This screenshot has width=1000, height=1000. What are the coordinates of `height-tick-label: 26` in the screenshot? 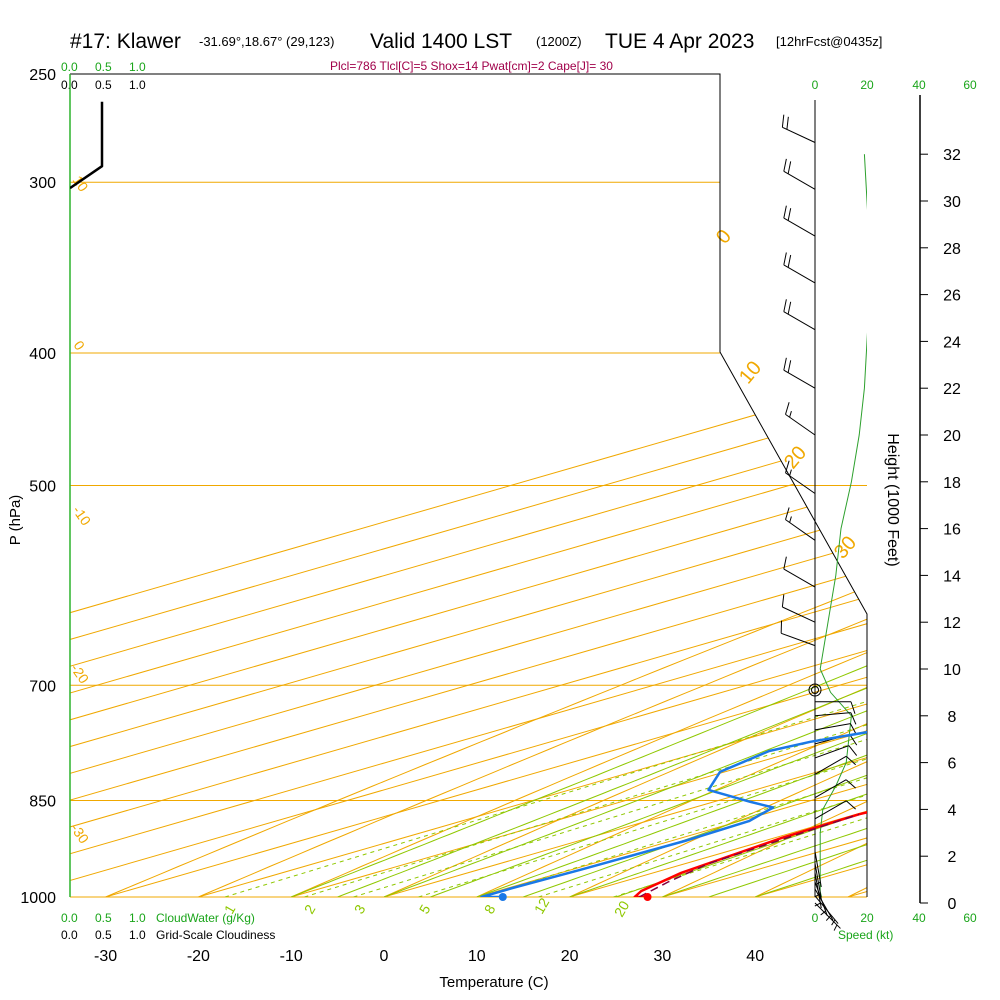 It's located at (952, 296).